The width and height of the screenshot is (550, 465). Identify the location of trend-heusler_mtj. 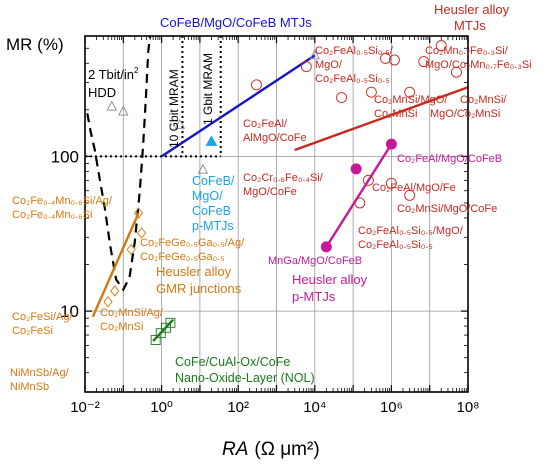
(381, 119).